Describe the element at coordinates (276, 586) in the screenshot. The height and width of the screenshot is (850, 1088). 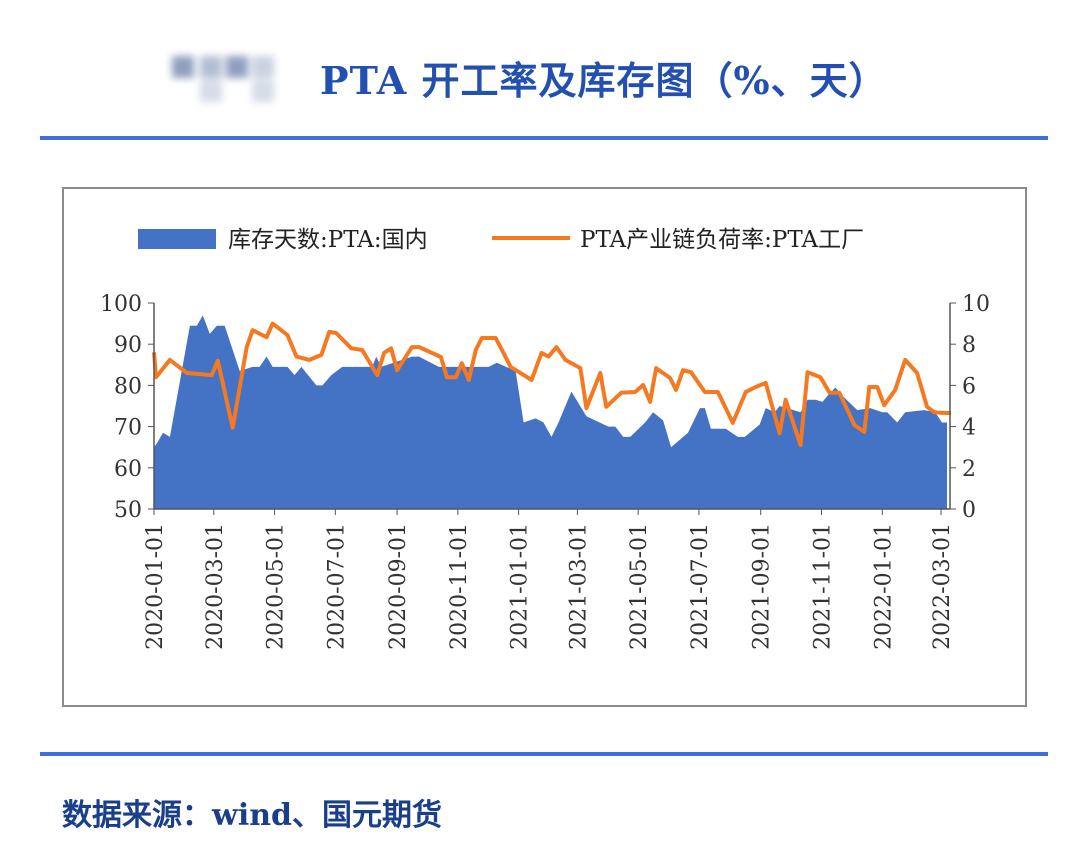
I see `x-tick-label: 2020-05-01` at that location.